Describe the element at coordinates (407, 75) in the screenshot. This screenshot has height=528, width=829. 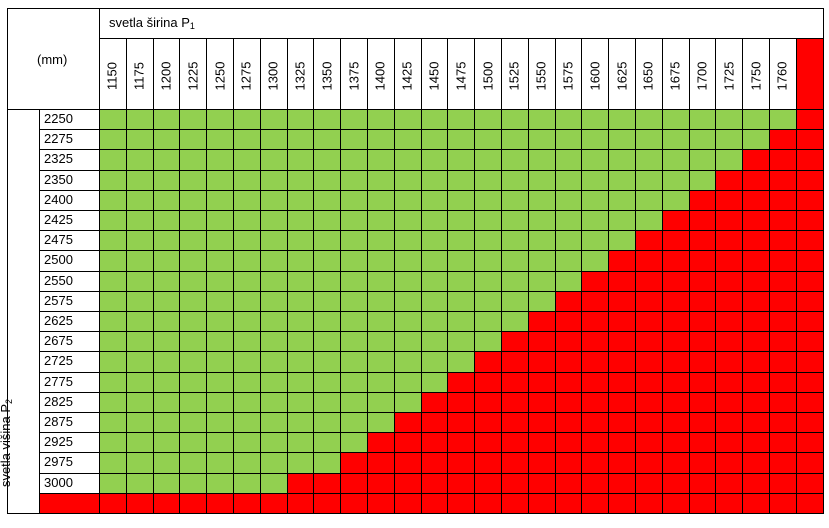
I see `column-label: 1425` at that location.